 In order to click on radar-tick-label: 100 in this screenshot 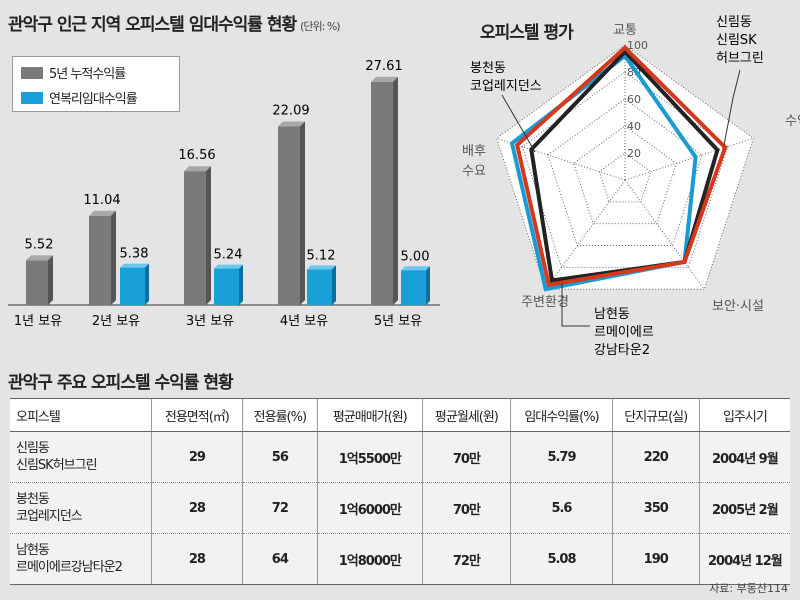, I will do `click(637, 45)`.